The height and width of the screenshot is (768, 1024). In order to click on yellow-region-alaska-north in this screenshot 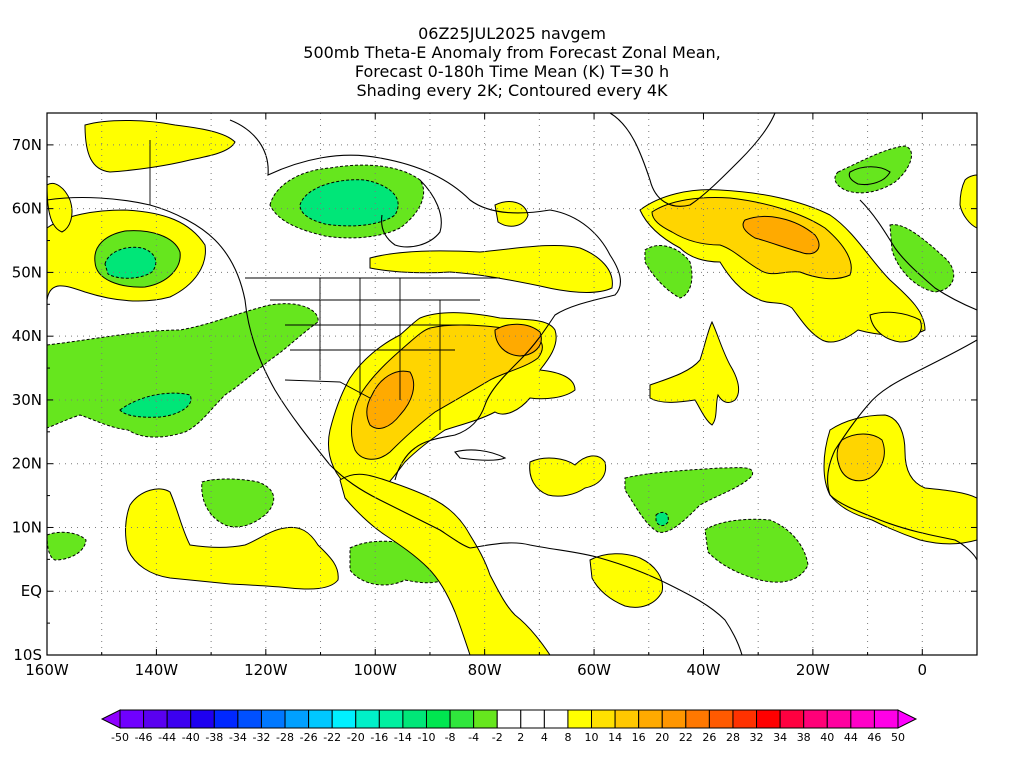, I will do `click(160, 146)`.